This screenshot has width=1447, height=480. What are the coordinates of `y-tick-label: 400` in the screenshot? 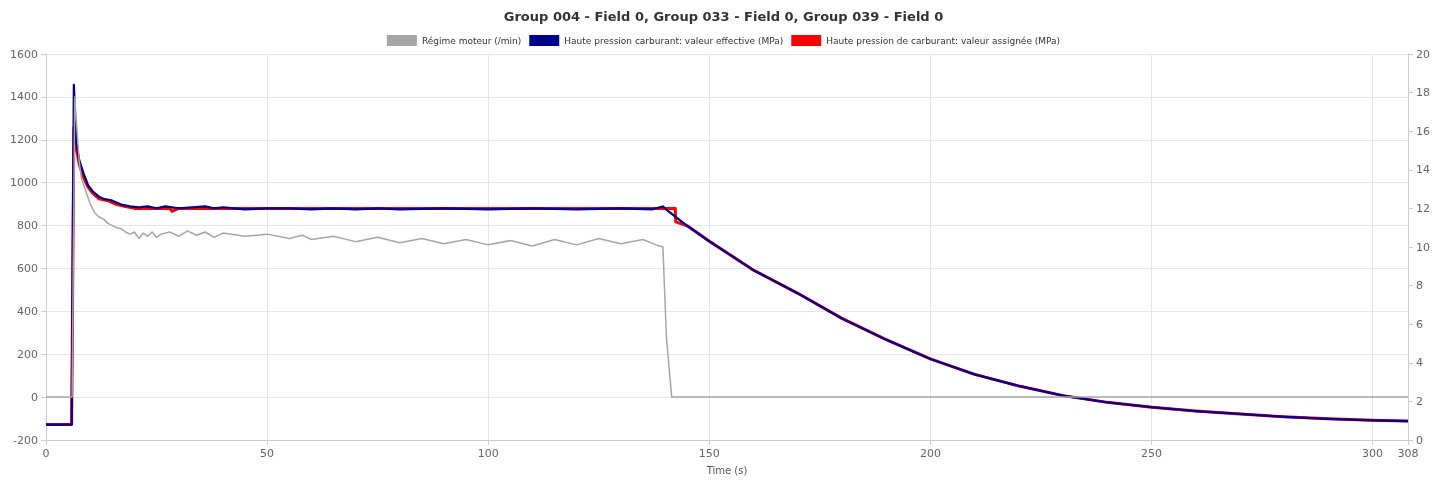 It's located at (27, 311).